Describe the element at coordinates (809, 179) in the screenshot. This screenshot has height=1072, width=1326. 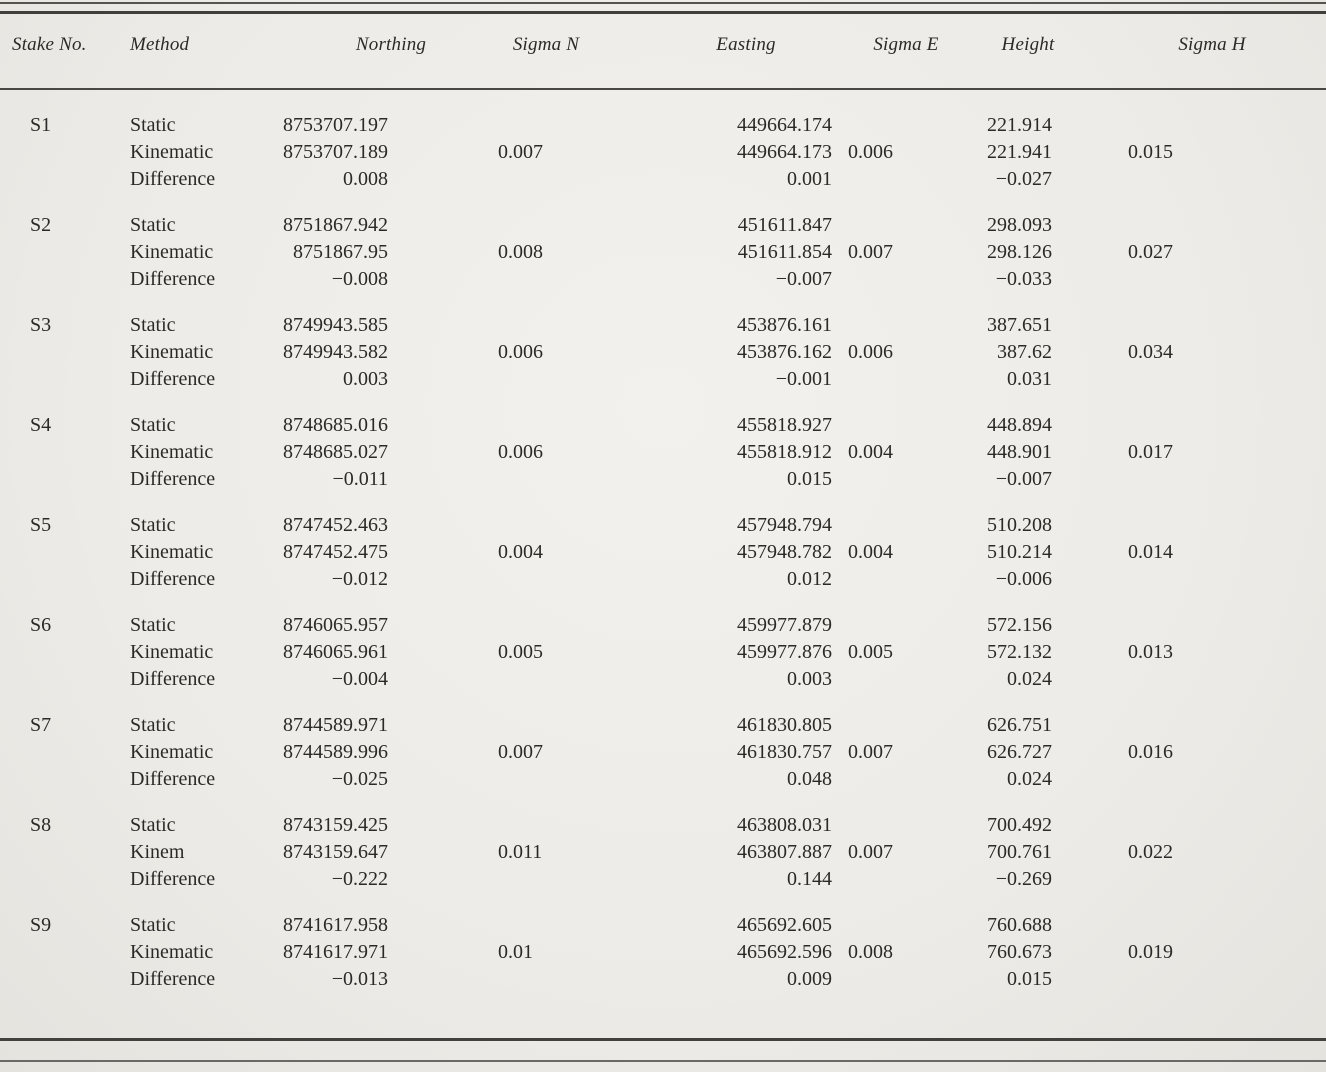
I see `cell-easting: 0.001` at that location.